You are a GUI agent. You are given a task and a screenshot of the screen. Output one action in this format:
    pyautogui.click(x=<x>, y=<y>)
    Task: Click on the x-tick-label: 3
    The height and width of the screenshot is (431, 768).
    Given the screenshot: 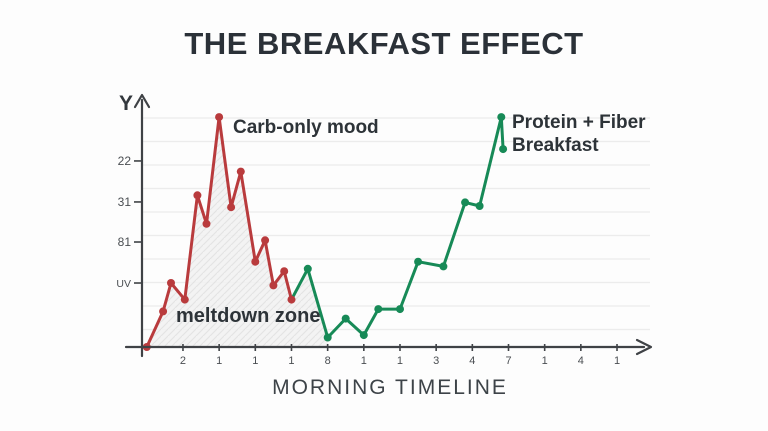 What is the action you would take?
    pyautogui.click(x=436, y=361)
    